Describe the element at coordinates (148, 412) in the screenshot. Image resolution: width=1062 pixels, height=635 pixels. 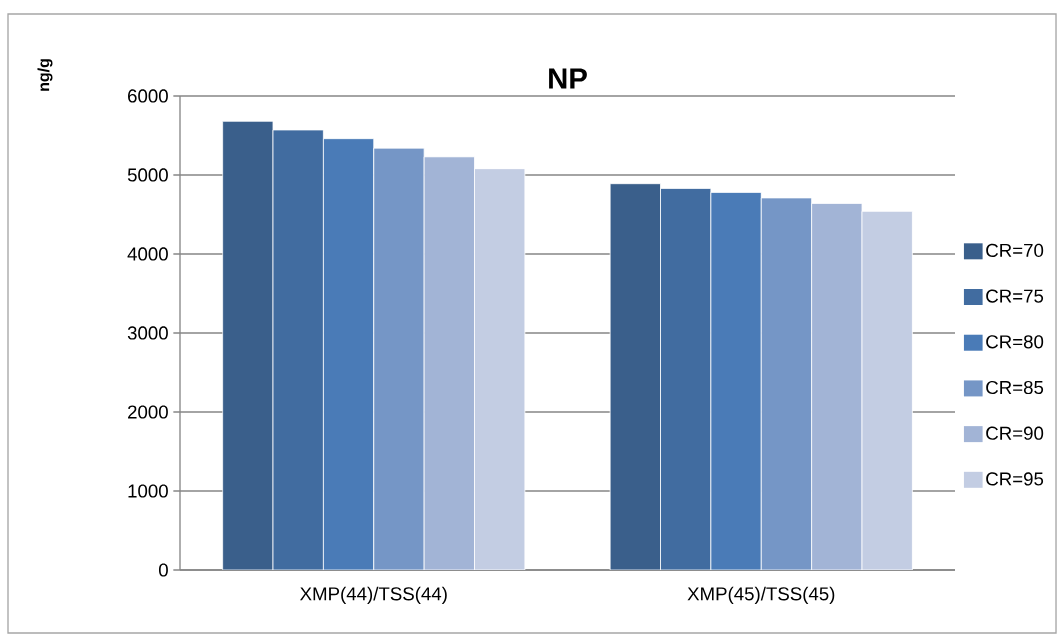
I see `y-tick-label: 2000` at that location.